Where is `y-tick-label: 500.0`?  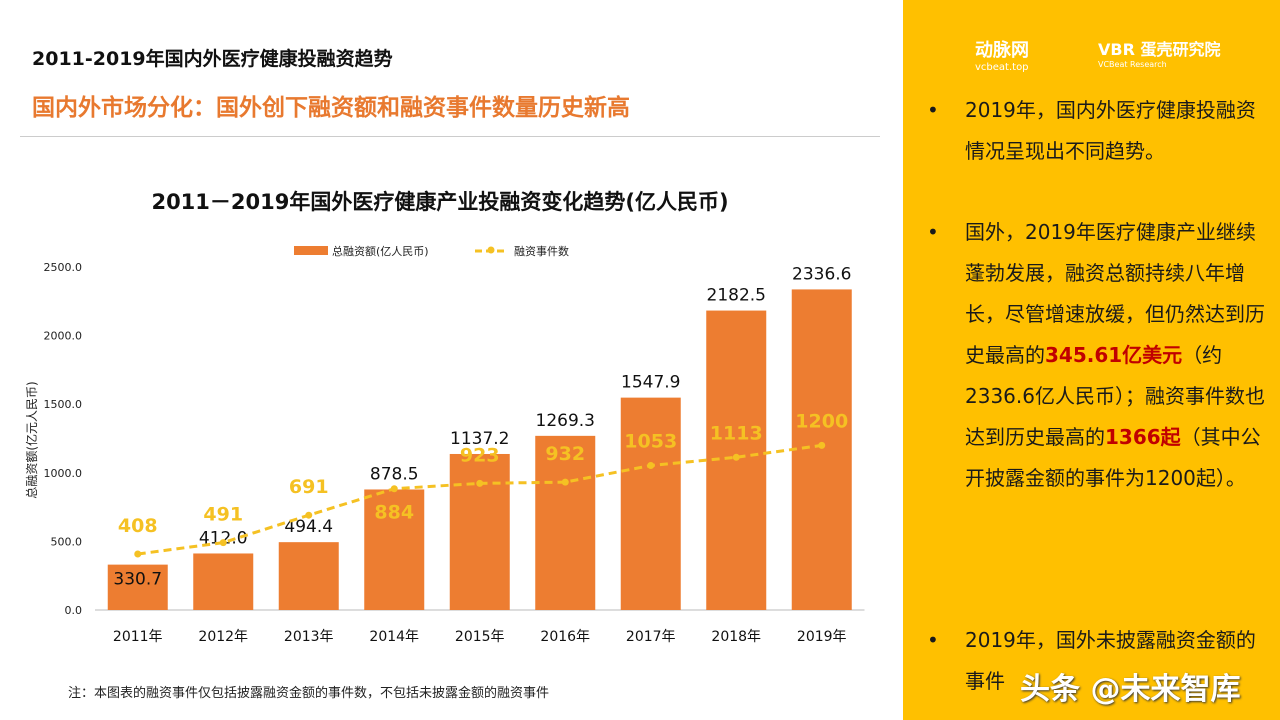
y-tick-label: 500.0 is located at coordinates (67, 541).